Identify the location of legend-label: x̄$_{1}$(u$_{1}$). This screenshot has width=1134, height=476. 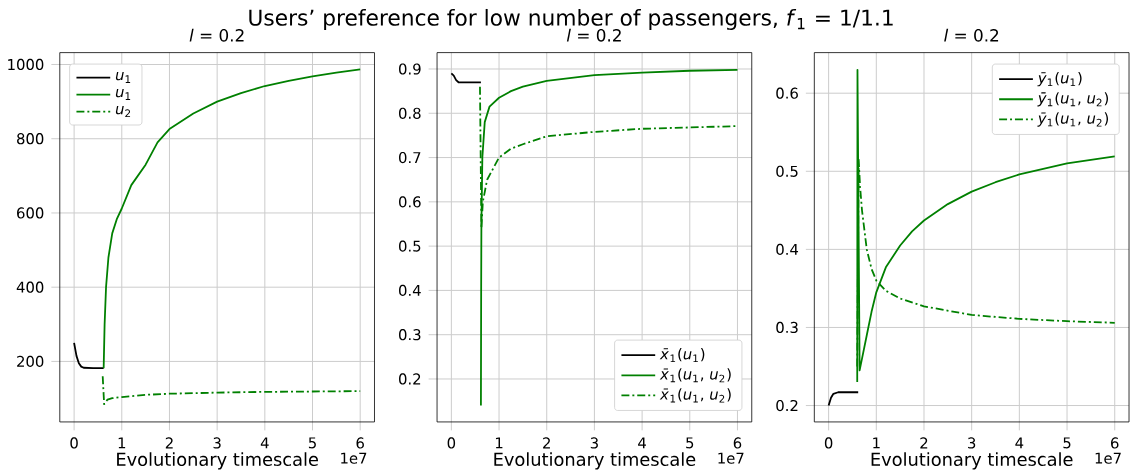
(682, 355).